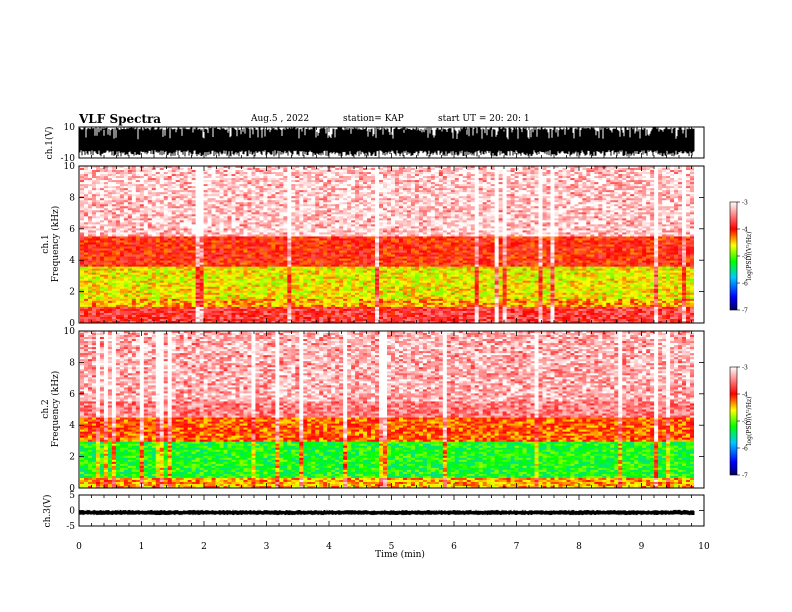 Image resolution: width=792 pixels, height=612 pixels. What do you see at coordinates (749, 256) in the screenshot?
I see `ch1-colorbar-label: log(PSD)(V²/Hz)` at bounding box center [749, 256].